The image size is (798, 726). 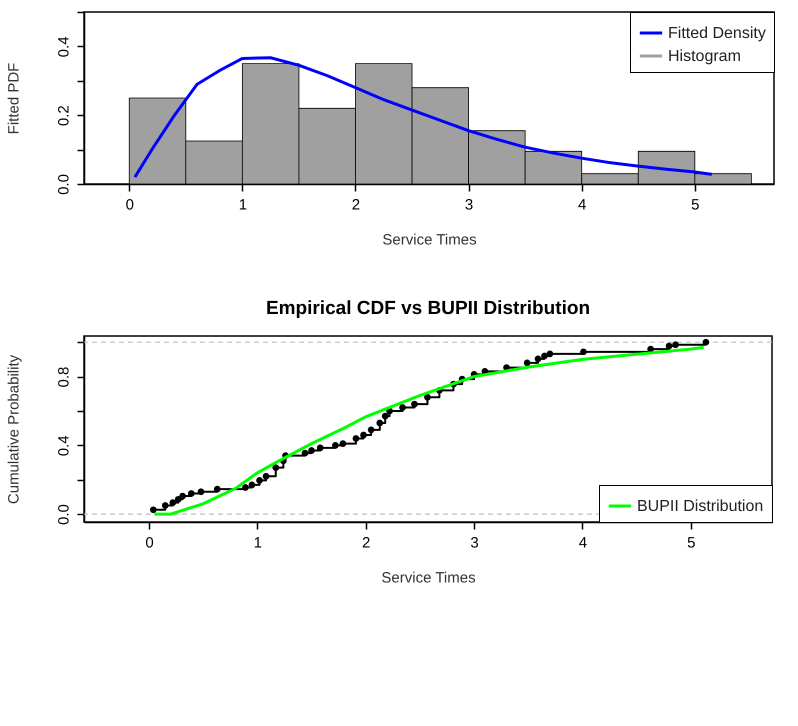 What do you see at coordinates (704, 56) in the screenshot?
I see `legend-label: Histogram` at bounding box center [704, 56].